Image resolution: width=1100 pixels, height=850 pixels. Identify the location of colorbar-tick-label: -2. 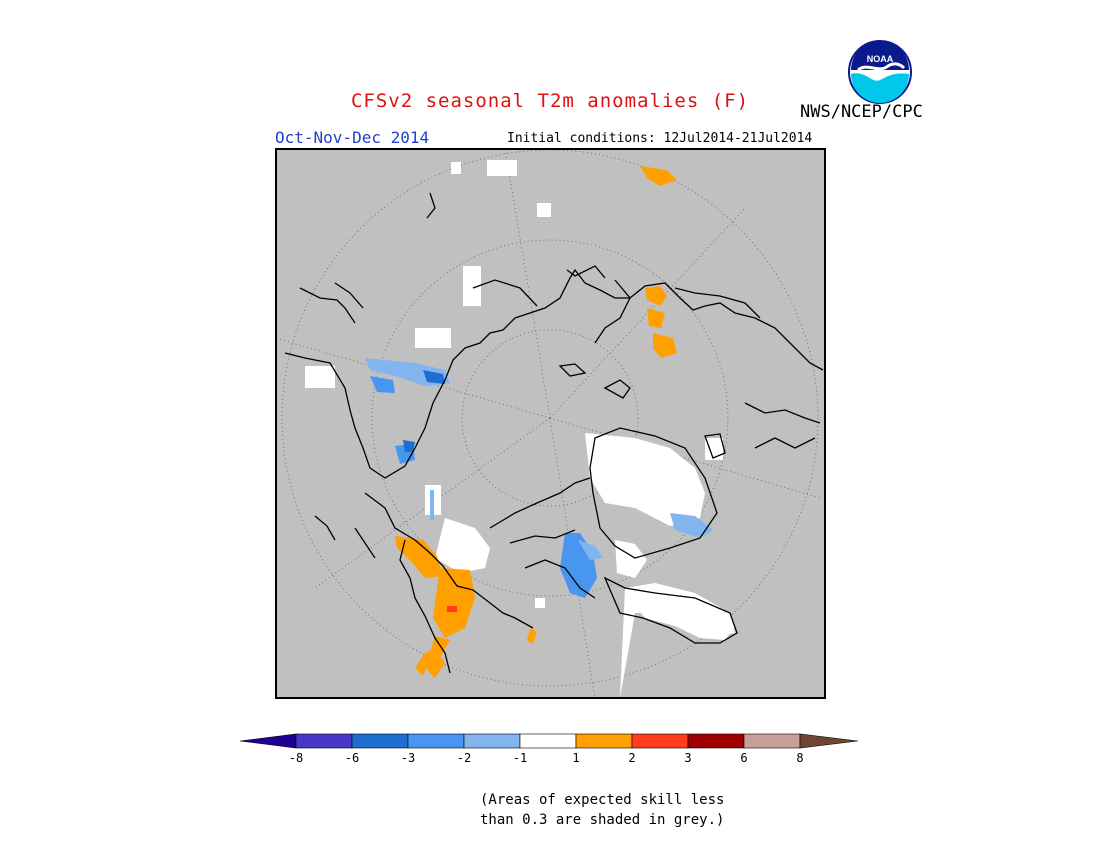
(464, 758).